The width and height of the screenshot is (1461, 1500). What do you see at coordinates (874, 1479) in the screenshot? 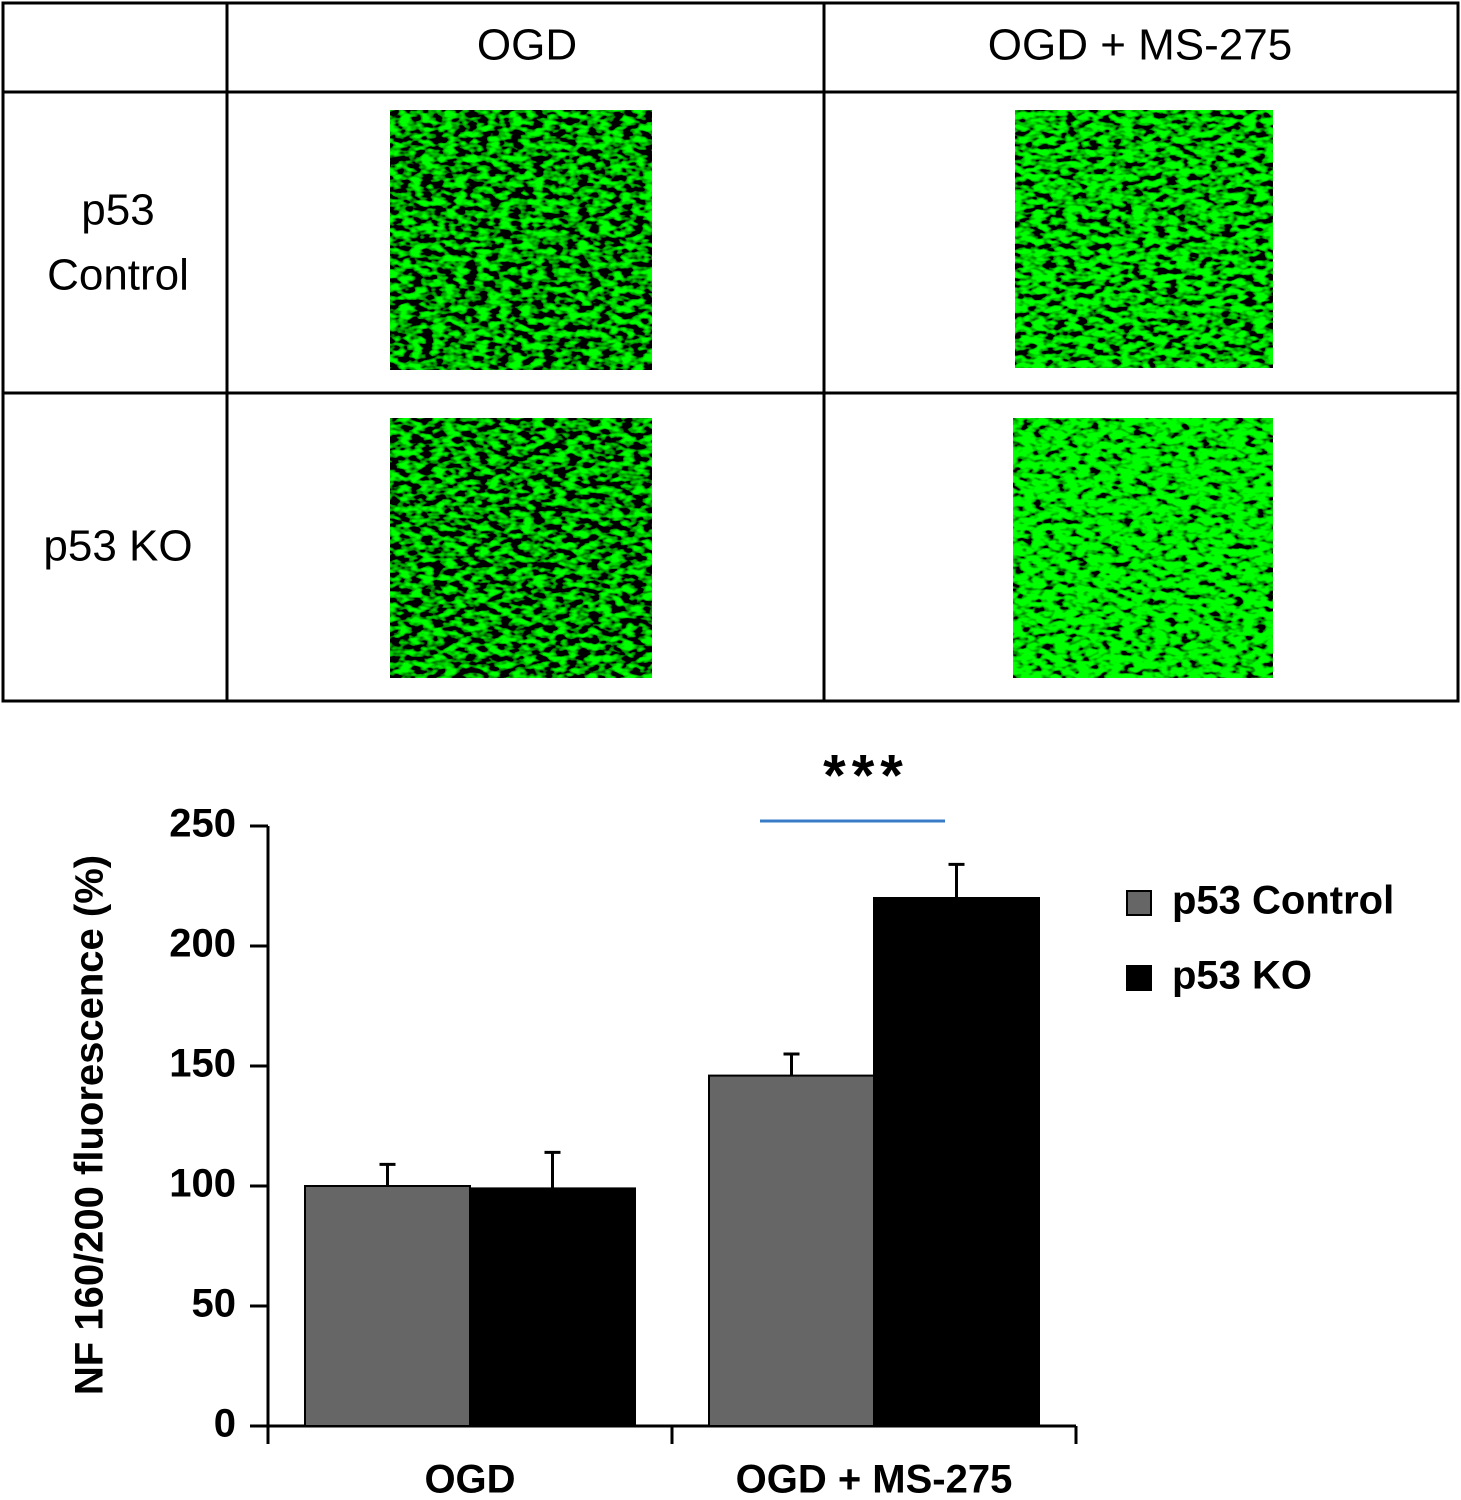
I see `x-tick-label: OGD + MS-275` at bounding box center [874, 1479].